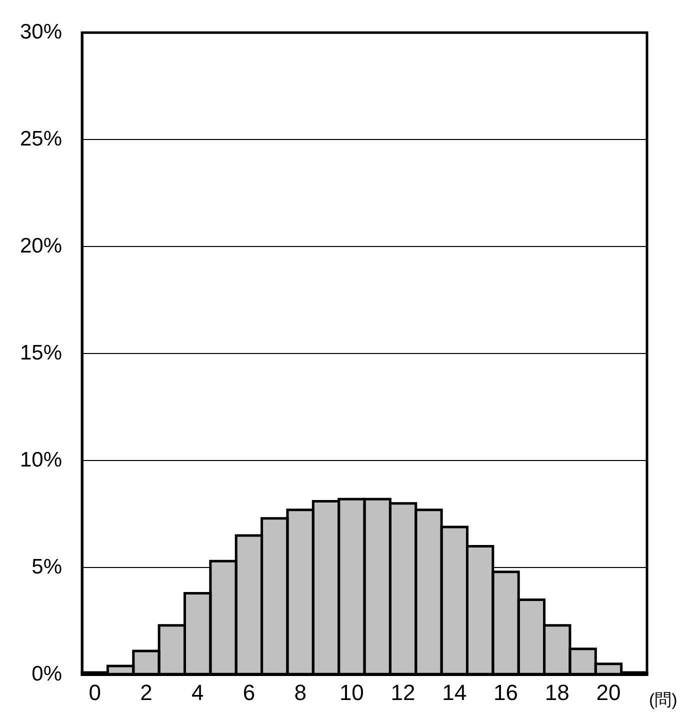 This screenshot has height=717, width=683. Describe the element at coordinates (41, 32) in the screenshot. I see `y-tick-label: 30%` at that location.